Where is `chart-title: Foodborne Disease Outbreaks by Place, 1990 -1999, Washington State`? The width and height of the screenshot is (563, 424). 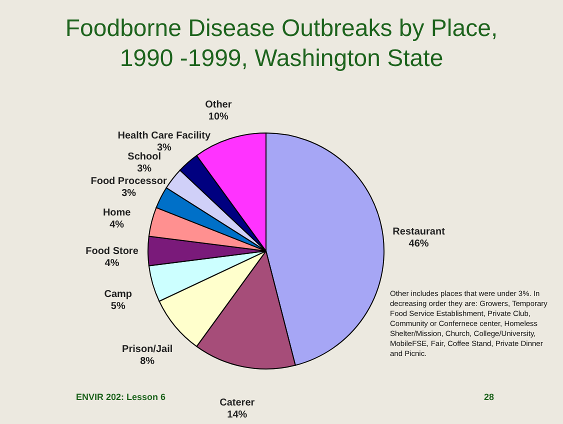 chart-title: Foodborne Disease Outbreaks by Place, 1990 -1999, Washington State is located at coordinates (281, 44).